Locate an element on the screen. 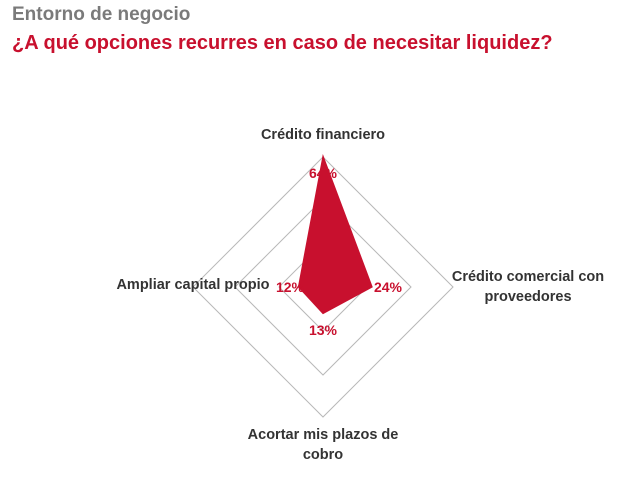 The image size is (636, 495). axis-label-right: Crédito comercial con proveedores is located at coordinates (528, 287).